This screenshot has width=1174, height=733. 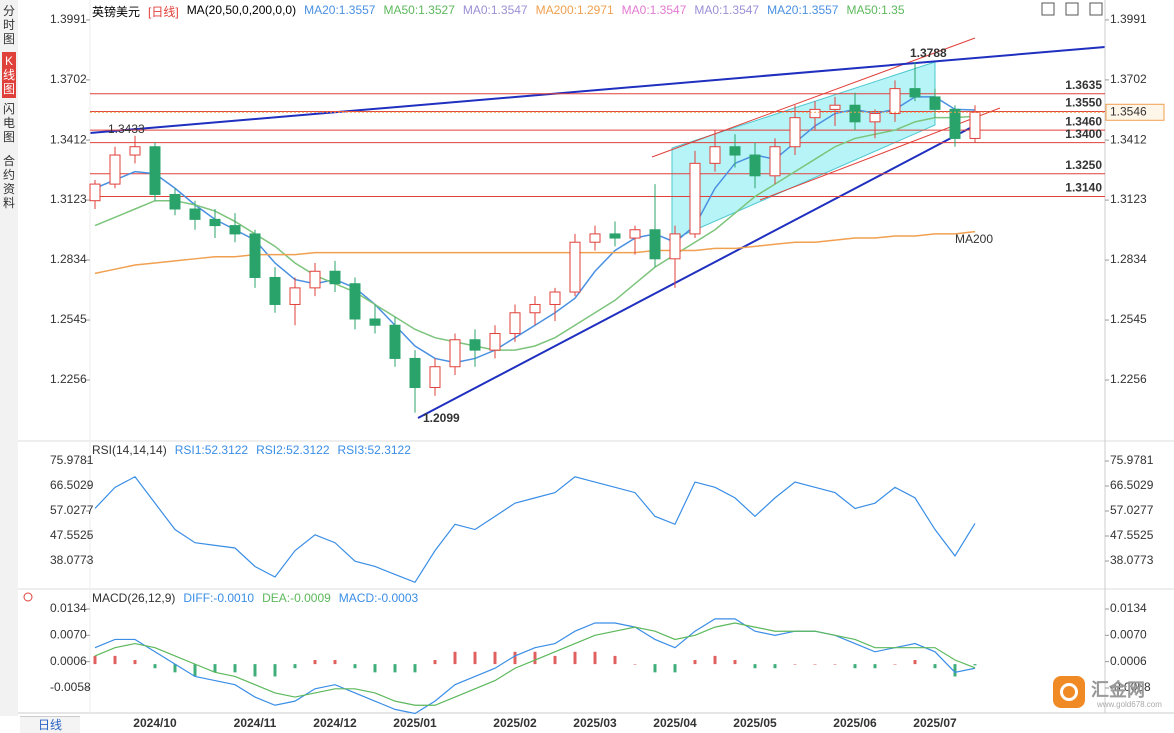 What do you see at coordinates (68, 661) in the screenshot?
I see `y-tick-label: 0.0006` at bounding box center [68, 661].